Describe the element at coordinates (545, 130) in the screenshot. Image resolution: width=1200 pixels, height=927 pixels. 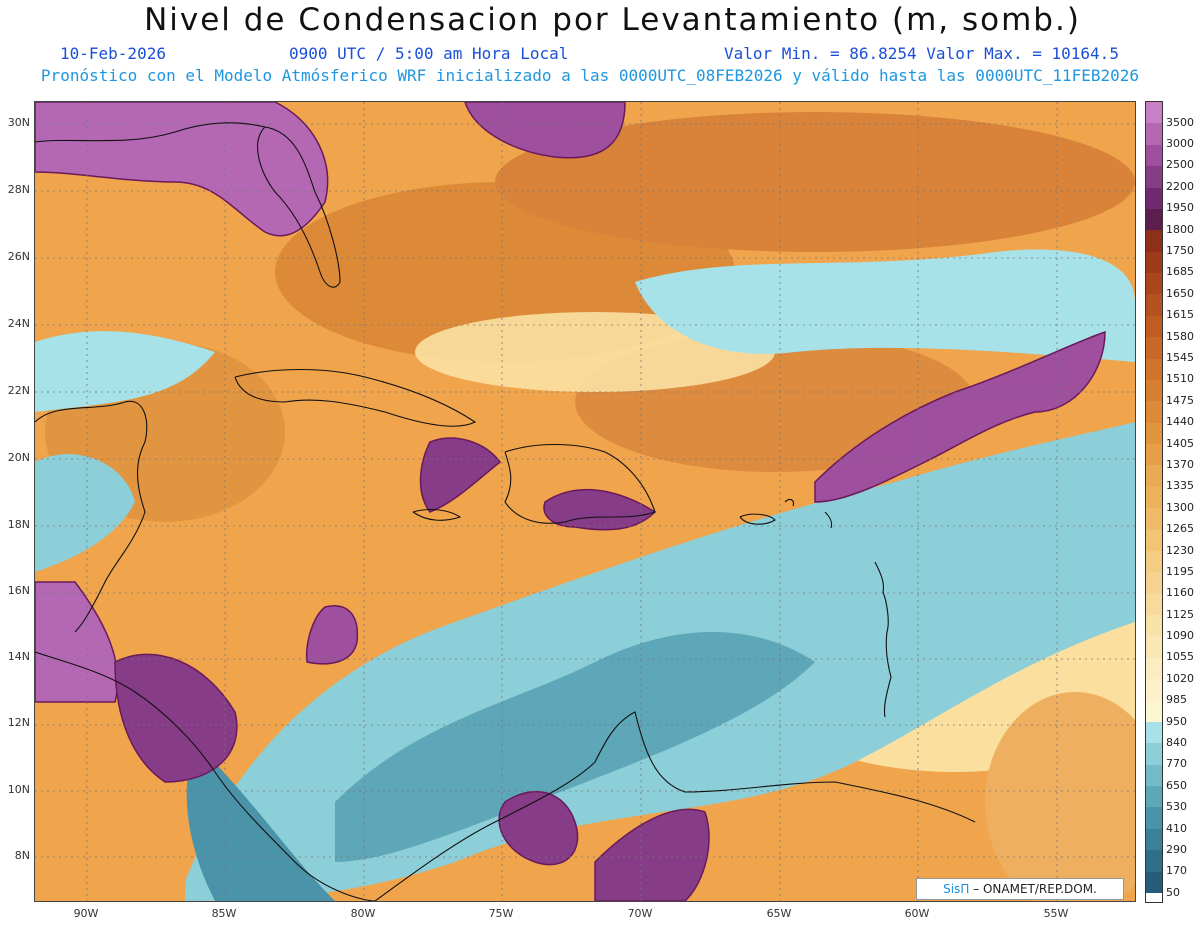
I see `field-purple-atlantic-north` at that location.